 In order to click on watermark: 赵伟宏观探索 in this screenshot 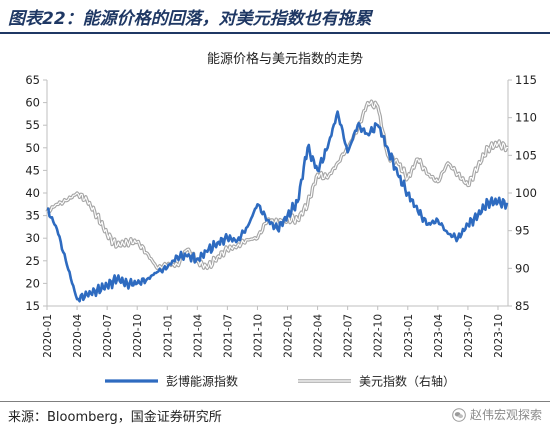, I will do `click(497, 414)`.